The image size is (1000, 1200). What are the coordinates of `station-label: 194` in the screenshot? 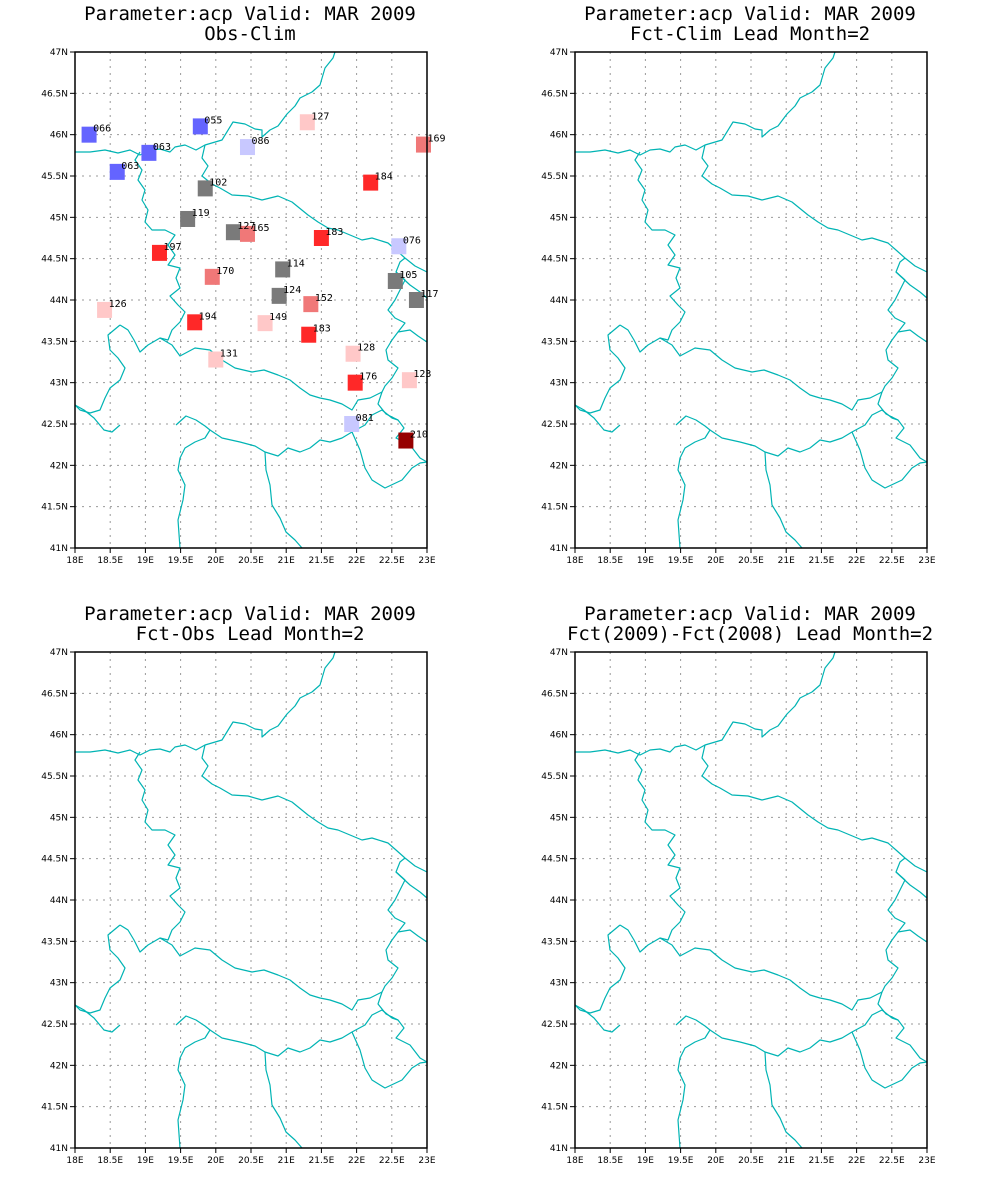 It's located at (208, 316).